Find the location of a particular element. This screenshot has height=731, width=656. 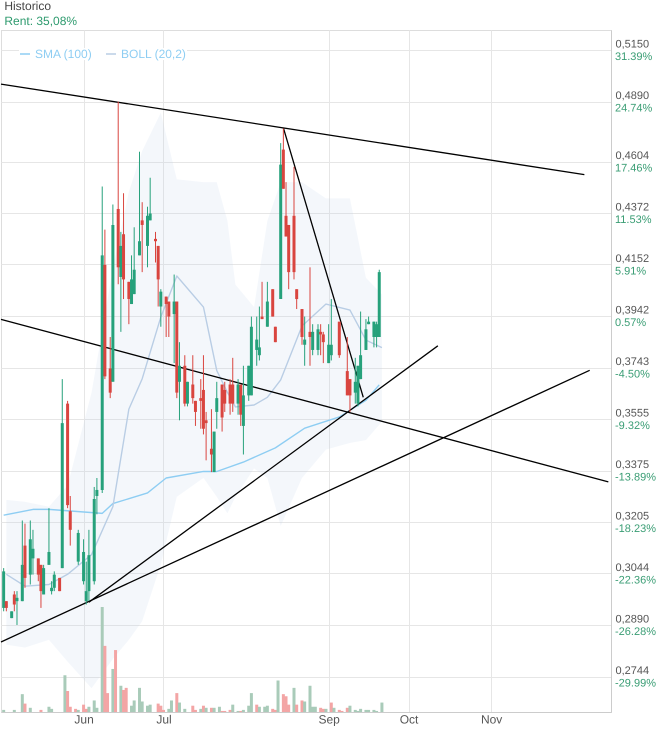

text: -29.99% is located at coordinates (635, 684).